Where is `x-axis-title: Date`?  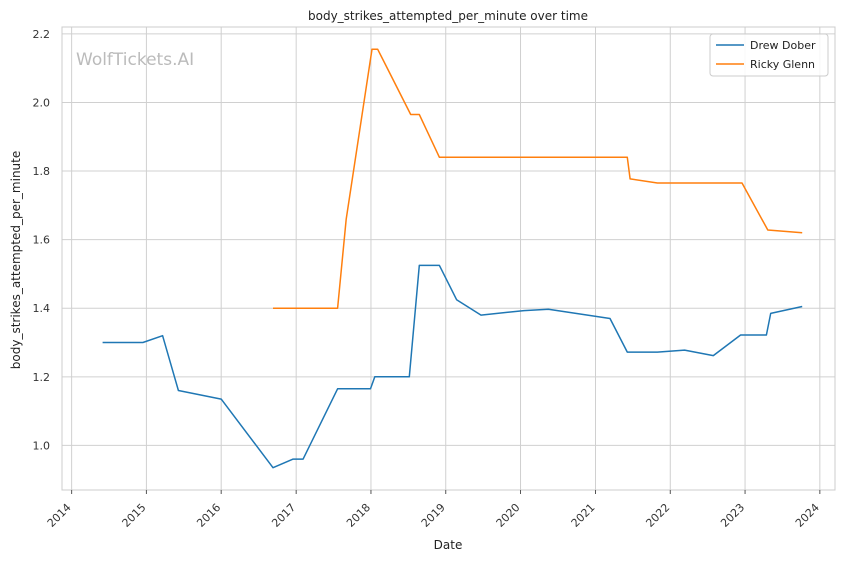
x-axis-title: Date is located at coordinates (448, 545).